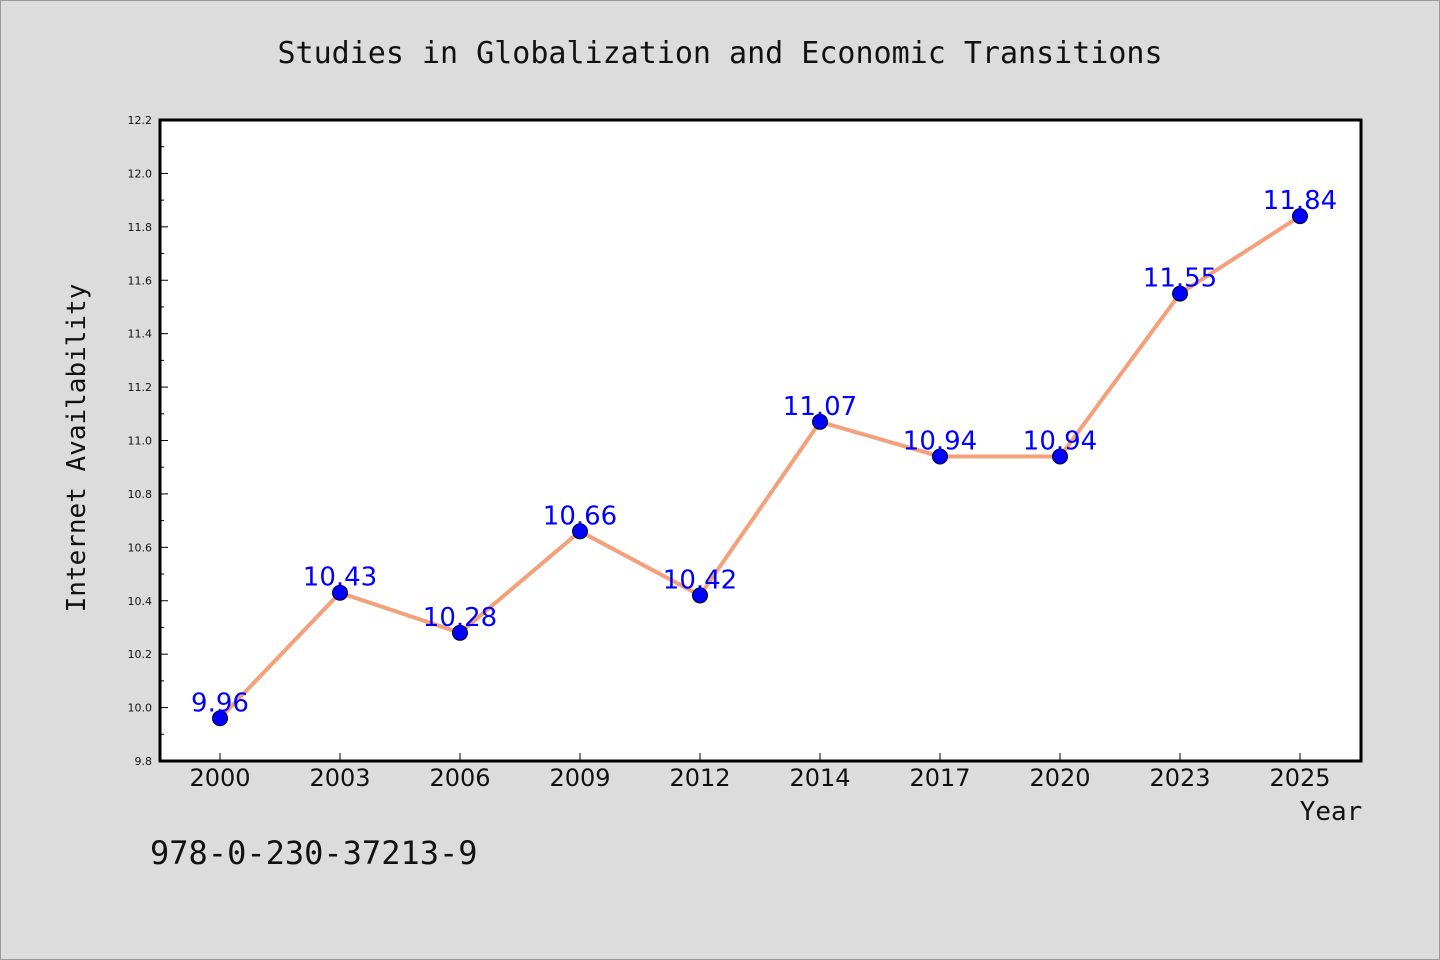 The image size is (1440, 960). I want to click on y-tick-label: 11.0, so click(140, 441).